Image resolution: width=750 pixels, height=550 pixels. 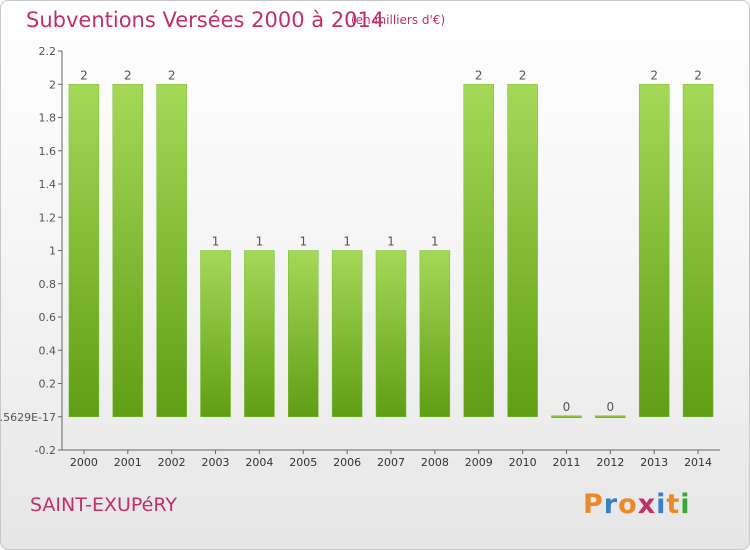 What do you see at coordinates (172, 462) in the screenshot?
I see `x-tick-label: 2002` at bounding box center [172, 462].